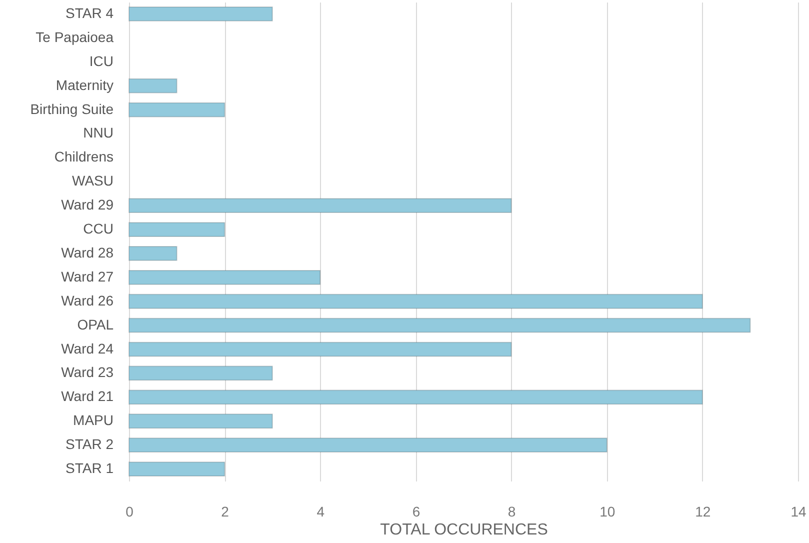 This screenshot has width=809, height=543. What do you see at coordinates (608, 512) in the screenshot?
I see `x-tick-label: 10` at bounding box center [608, 512].